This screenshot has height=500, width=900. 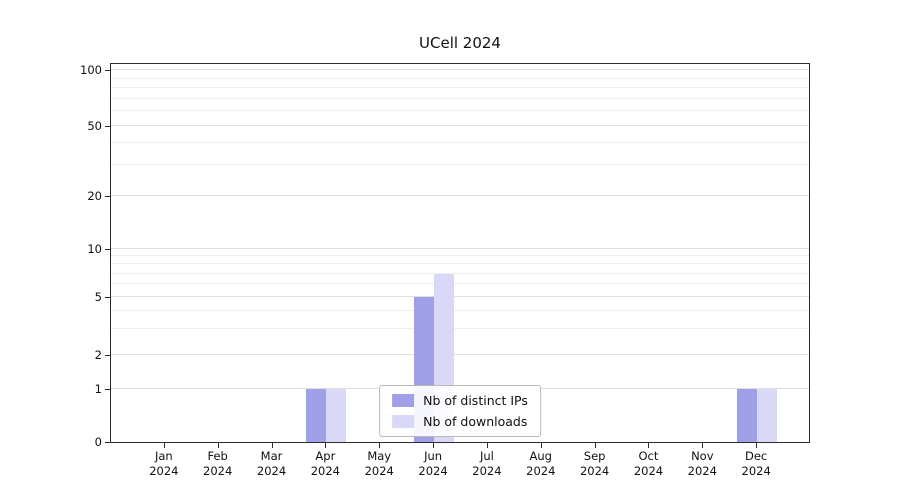 What do you see at coordinates (271, 463) in the screenshot?
I see `x-tick-label: Mar 2024` at bounding box center [271, 463].